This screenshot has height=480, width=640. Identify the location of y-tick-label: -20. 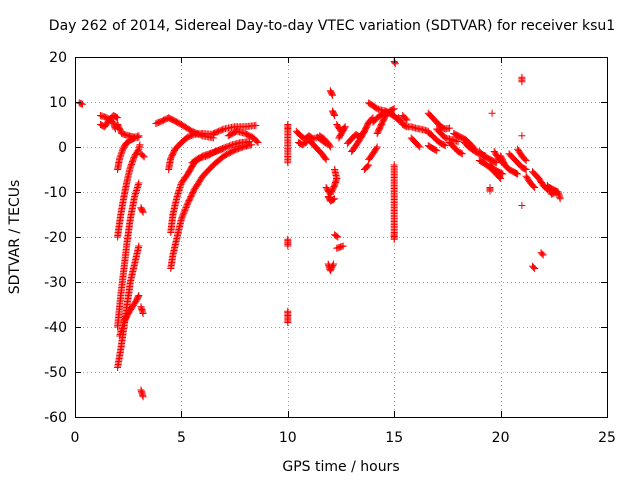
(55, 238).